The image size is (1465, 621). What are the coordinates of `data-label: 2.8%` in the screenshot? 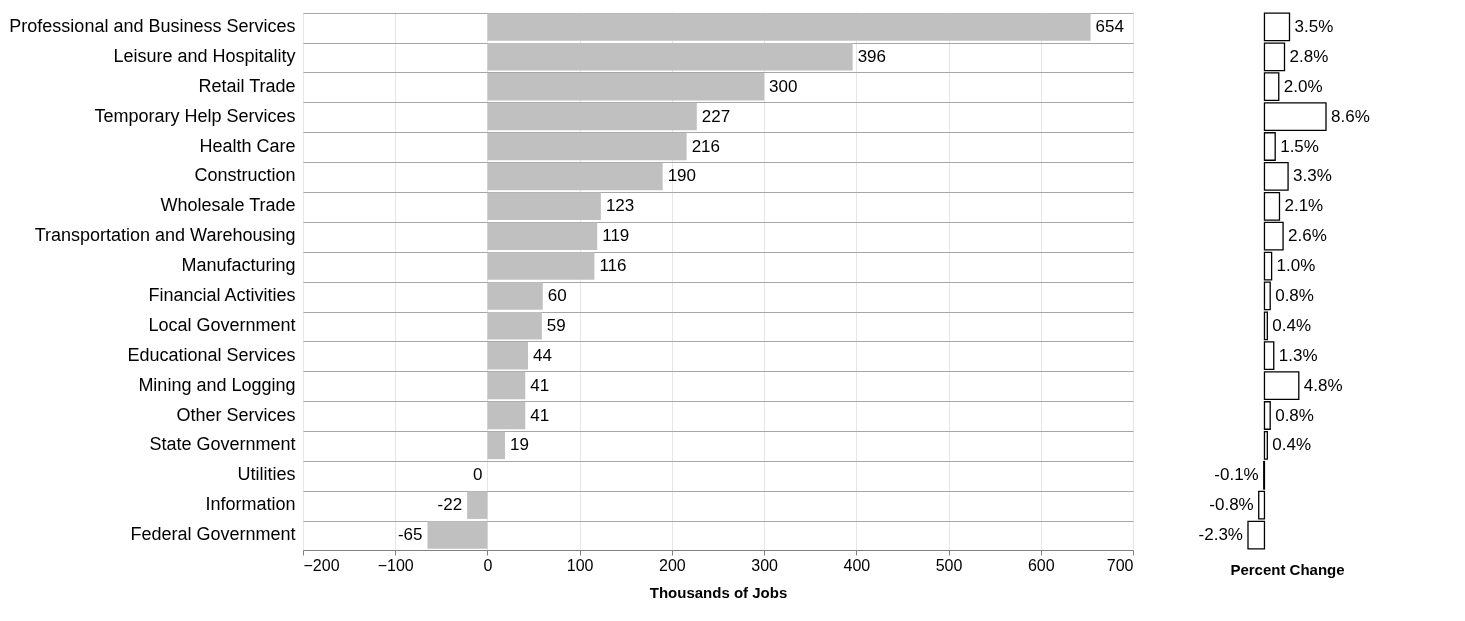 It's located at (1309, 56).